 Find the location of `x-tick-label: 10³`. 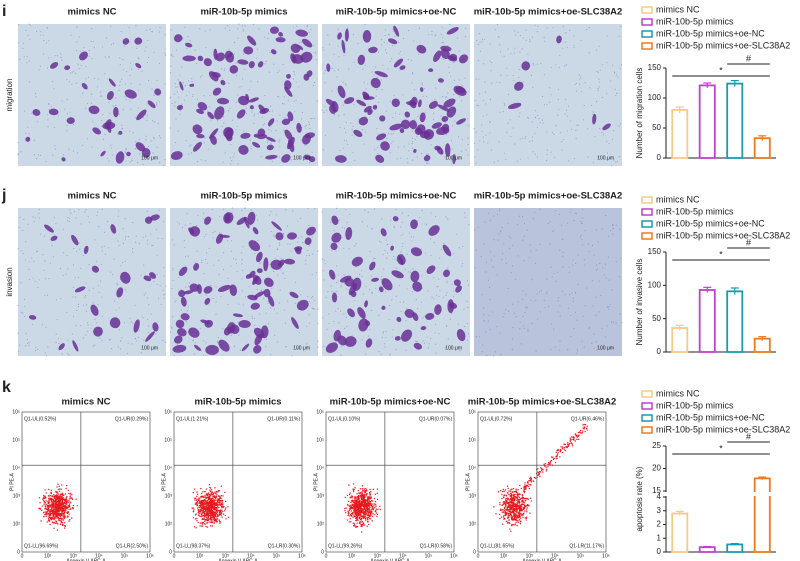

x-tick-label: 10³ is located at coordinates (226, 556).